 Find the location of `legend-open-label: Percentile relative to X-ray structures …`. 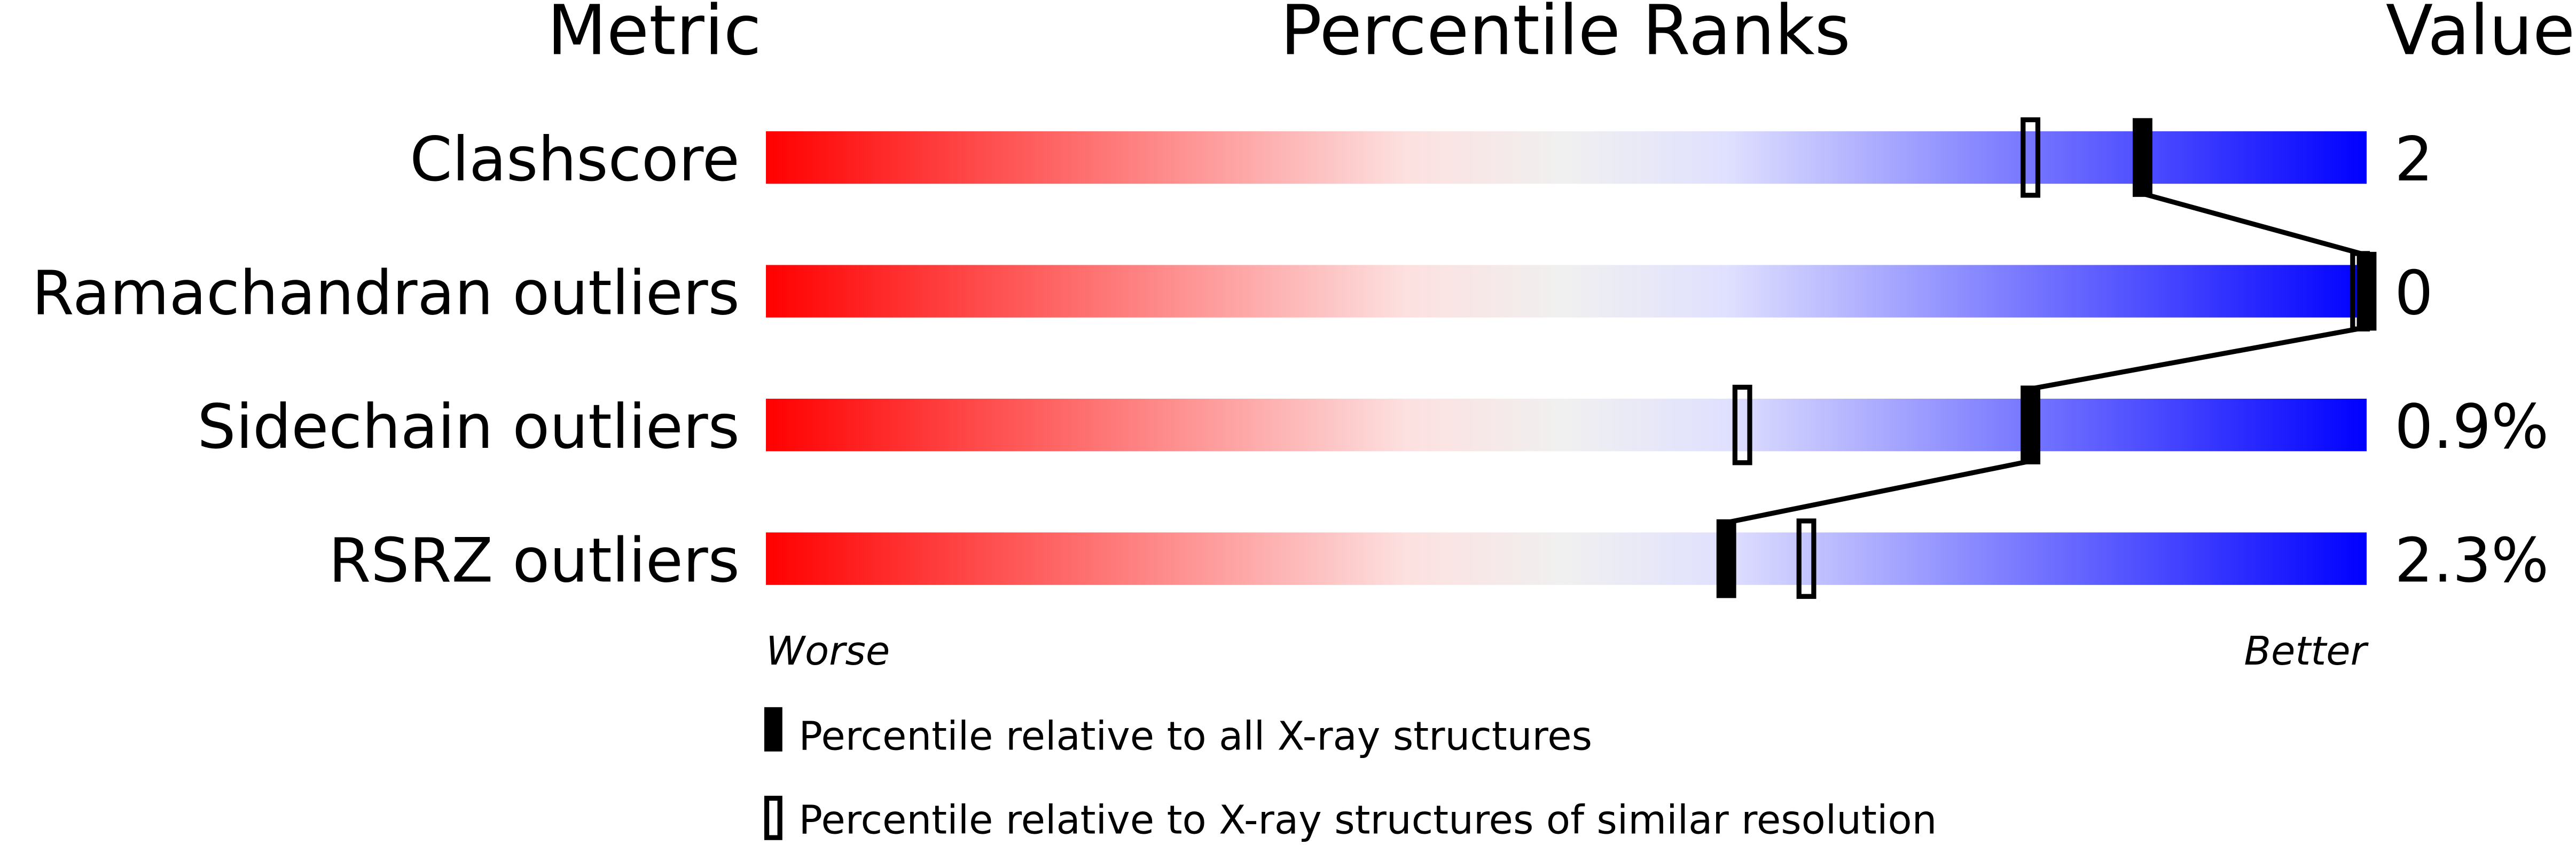

legend-open-label: Percentile relative to X-ray structures … is located at coordinates (1368, 820).